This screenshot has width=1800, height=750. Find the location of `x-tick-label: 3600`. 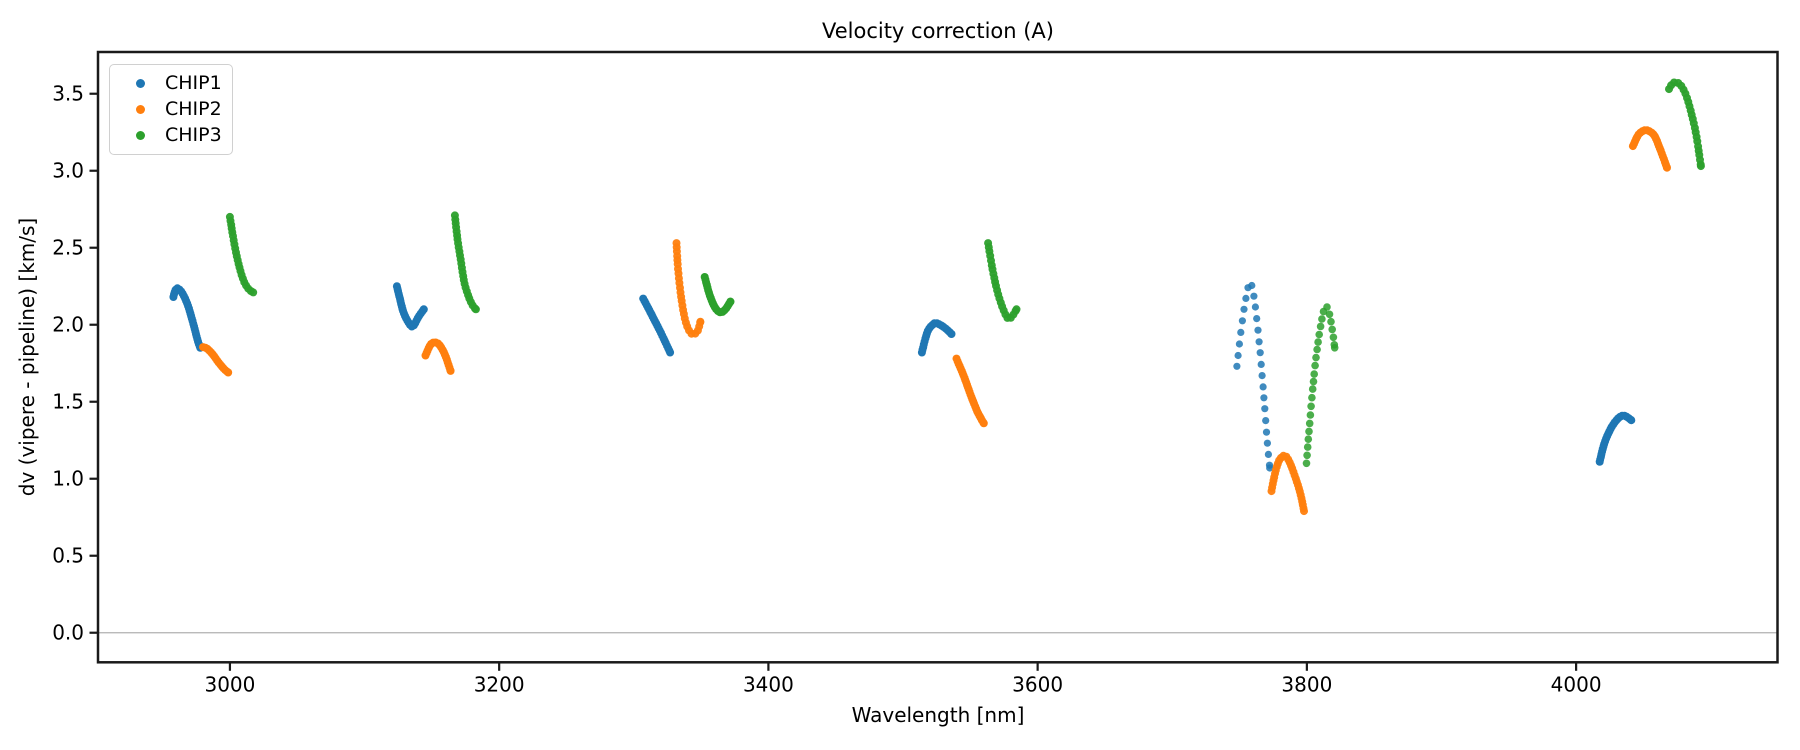

x-tick-label: 3600 is located at coordinates (1037, 684).